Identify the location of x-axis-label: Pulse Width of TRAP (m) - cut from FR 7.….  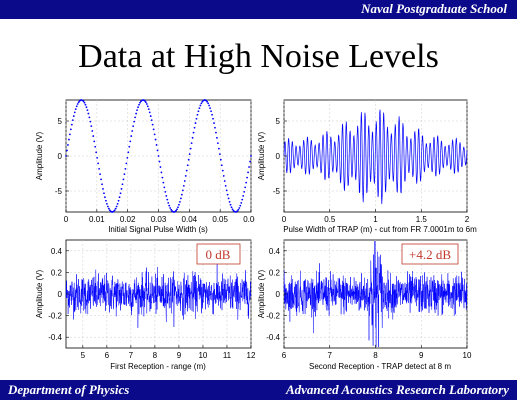
(380, 229).